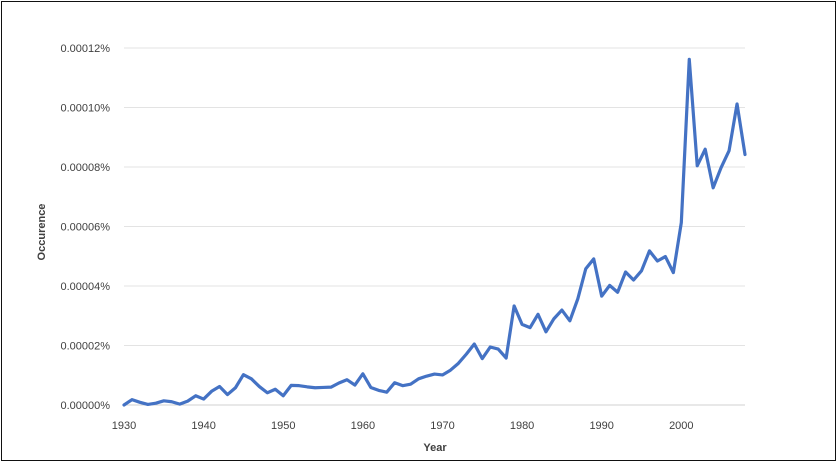 The width and height of the screenshot is (839, 464). I want to click on x-tick-label: 1930, so click(124, 426).